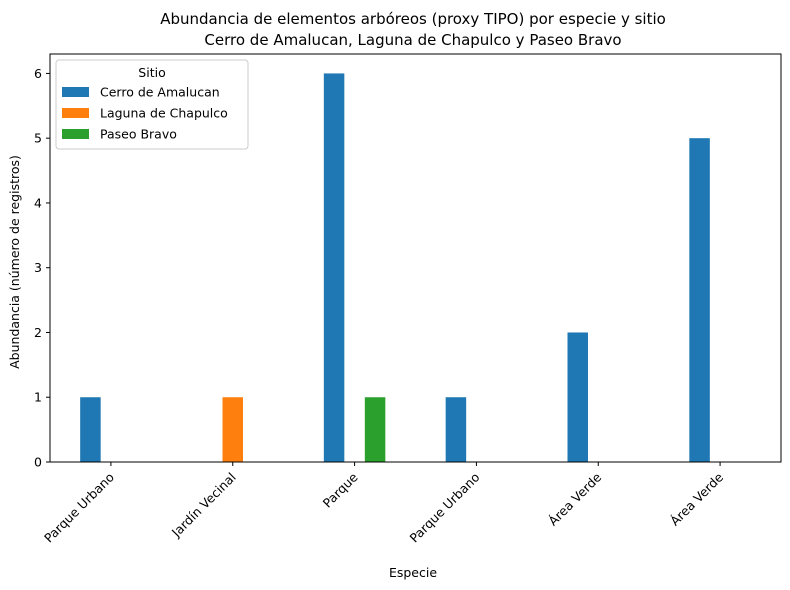  I want to click on y-axis-label: Abundancia (número de registros), so click(14, 262).